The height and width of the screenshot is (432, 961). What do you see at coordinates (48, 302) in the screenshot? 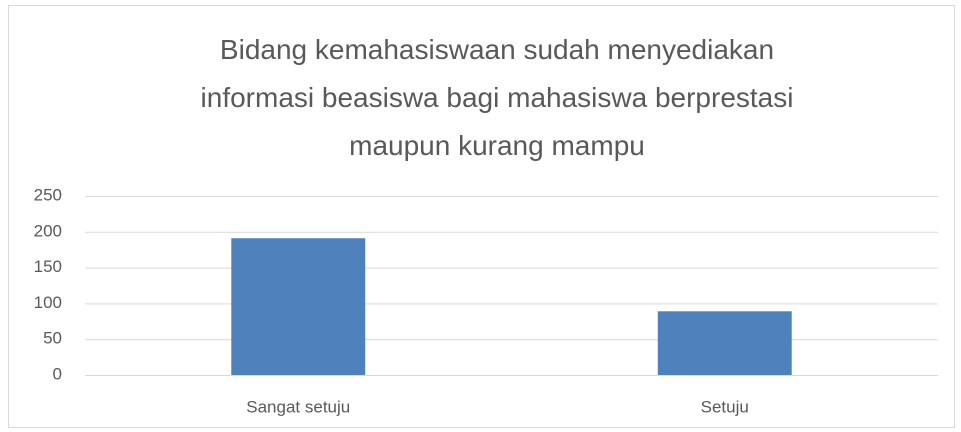
I see `y-tick-label: 100` at bounding box center [48, 302].